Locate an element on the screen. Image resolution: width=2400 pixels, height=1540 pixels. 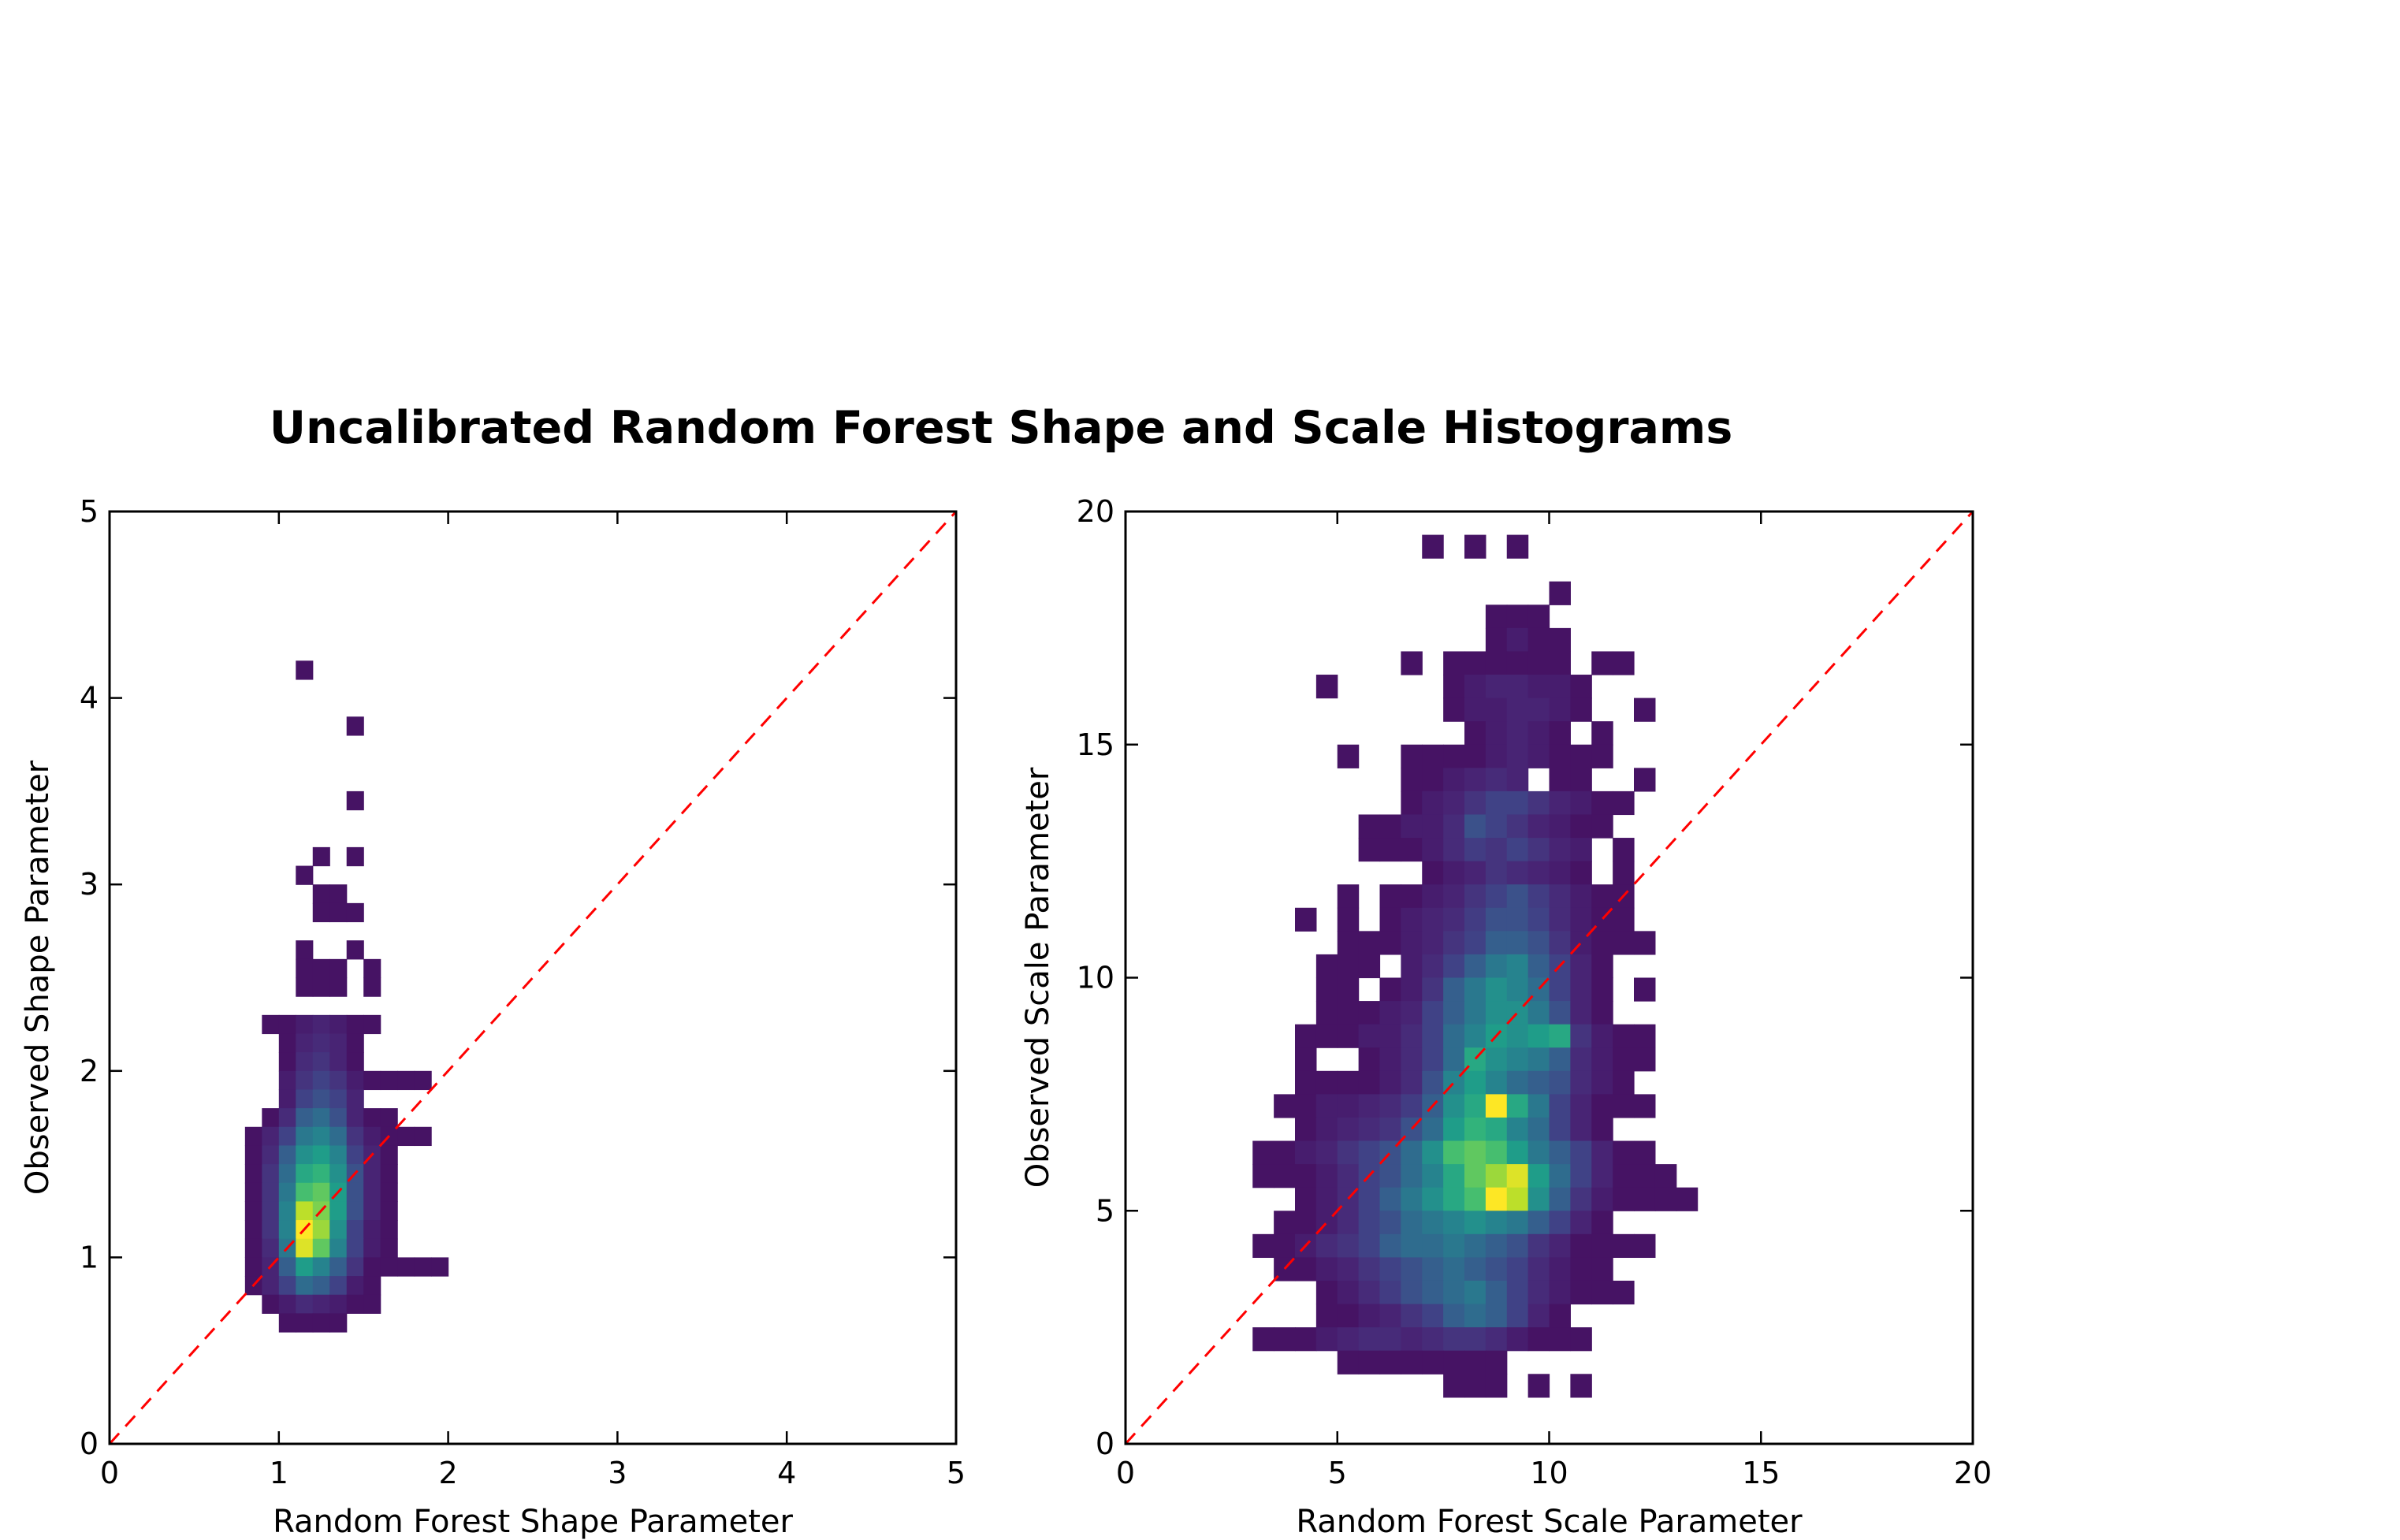
left-x-tick-label: 5 is located at coordinates (957, 1473).